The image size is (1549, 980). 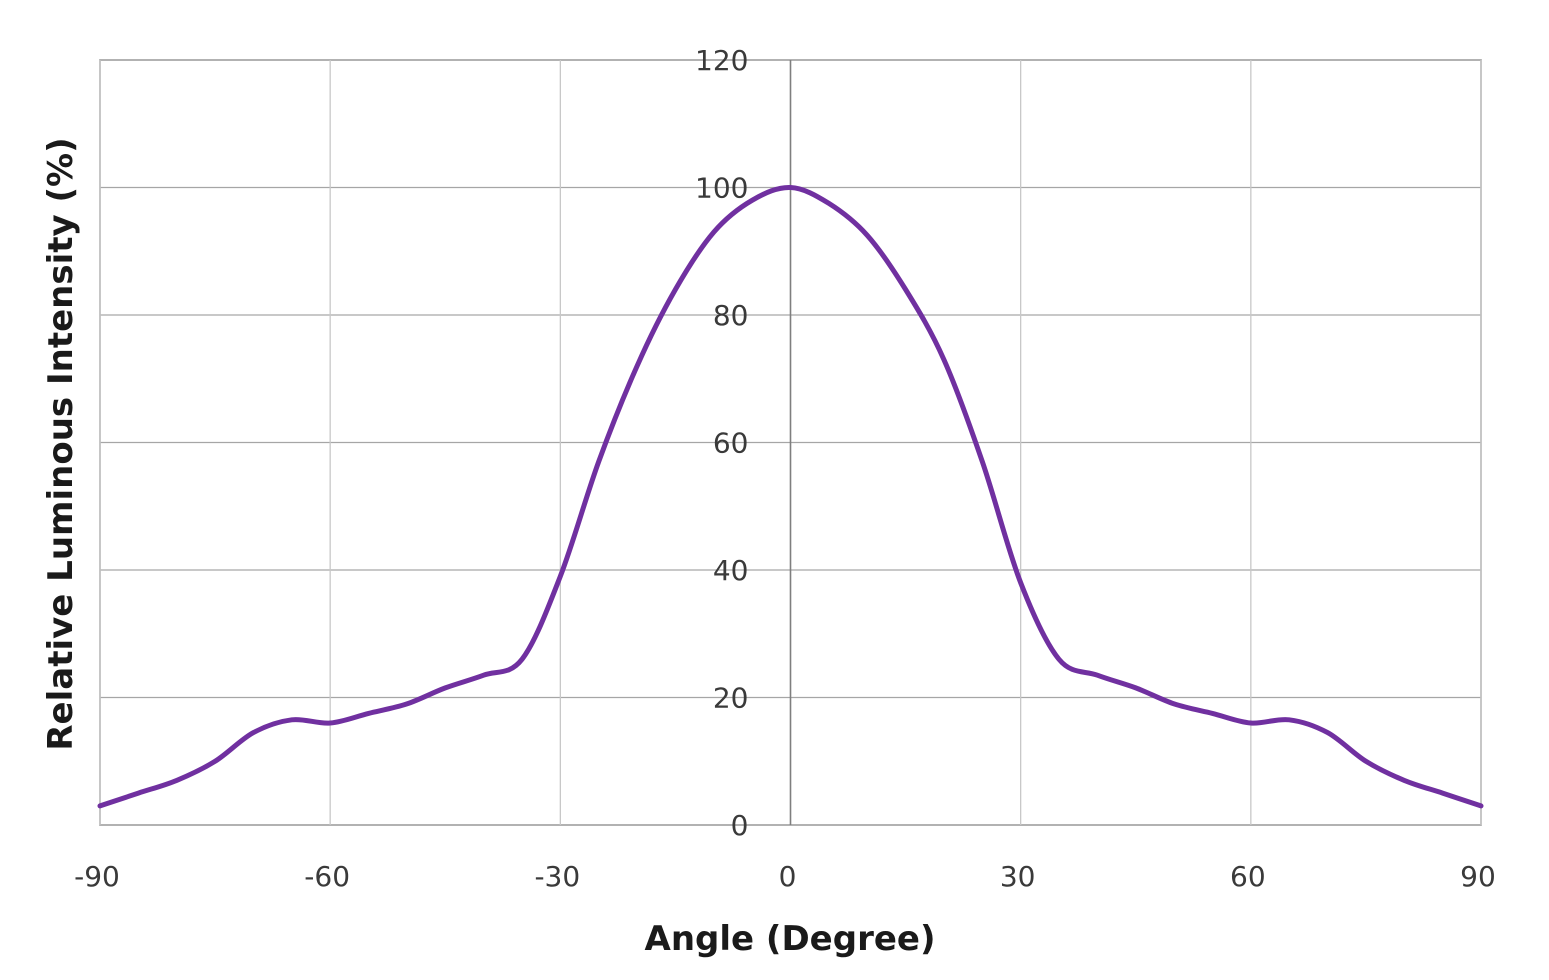 I want to click on x-tick-label: 0, so click(x=788, y=876).